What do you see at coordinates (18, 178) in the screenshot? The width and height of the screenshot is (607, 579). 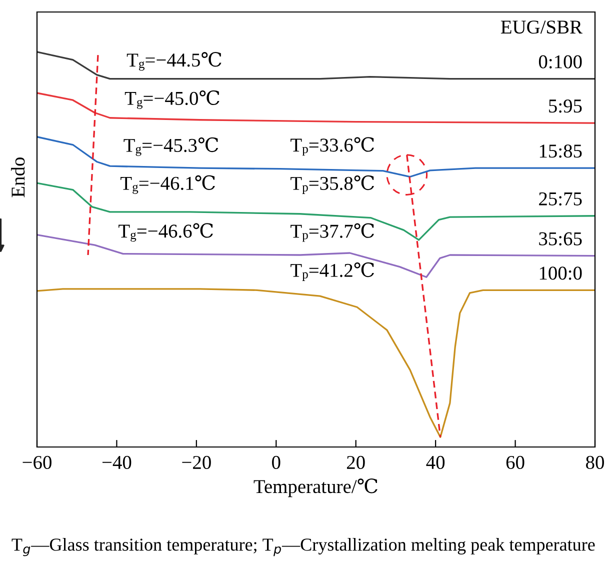 I see `y-axis-title: Endo` at bounding box center [18, 178].